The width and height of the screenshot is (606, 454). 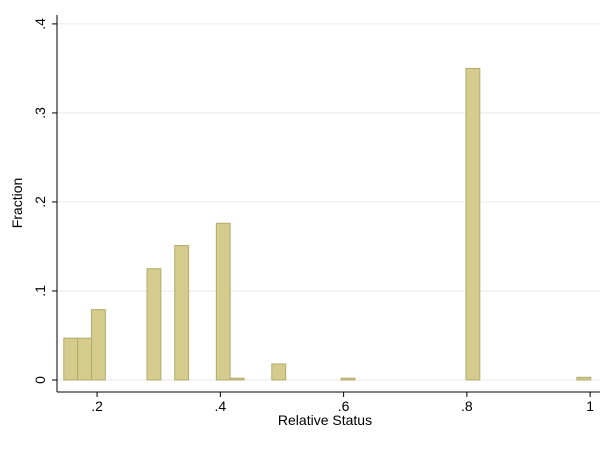 What do you see at coordinates (220, 406) in the screenshot?
I see `x-tick-label: .4` at bounding box center [220, 406].